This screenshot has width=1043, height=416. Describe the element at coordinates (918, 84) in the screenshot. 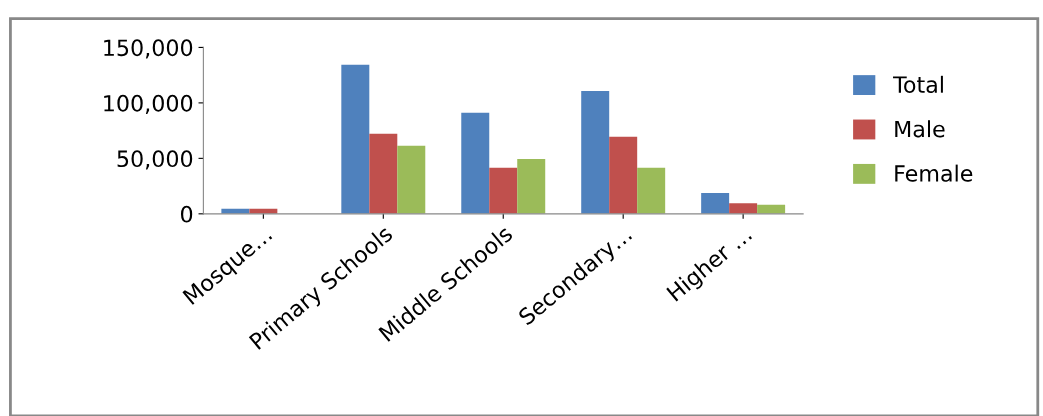

I see `legend-label: Total` at that location.